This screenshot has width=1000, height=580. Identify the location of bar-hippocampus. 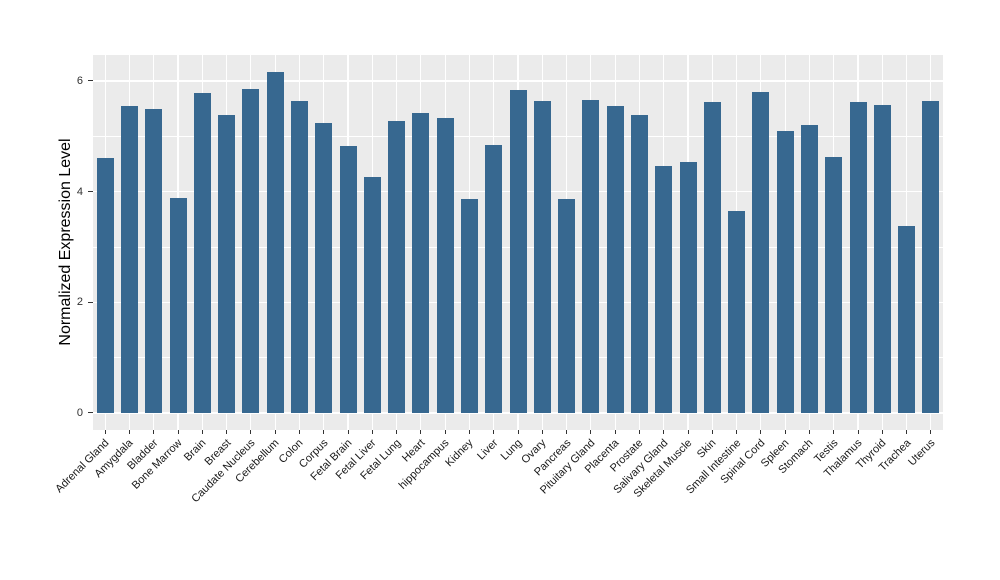
(445, 265).